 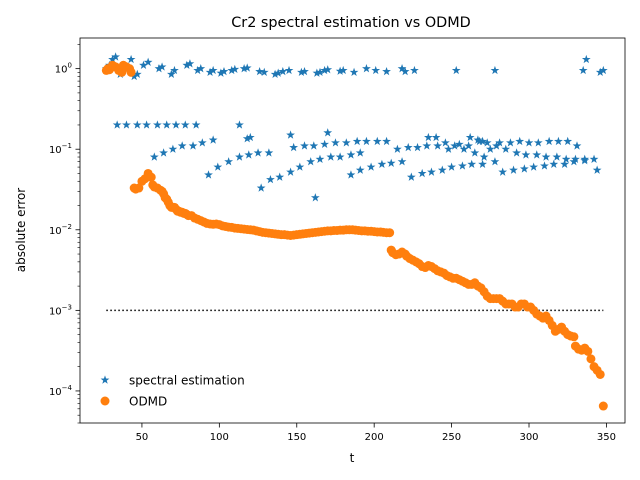 I want to click on x-axis-ticks: 50 100 150 200 250 300 350, so click(x=376, y=433).